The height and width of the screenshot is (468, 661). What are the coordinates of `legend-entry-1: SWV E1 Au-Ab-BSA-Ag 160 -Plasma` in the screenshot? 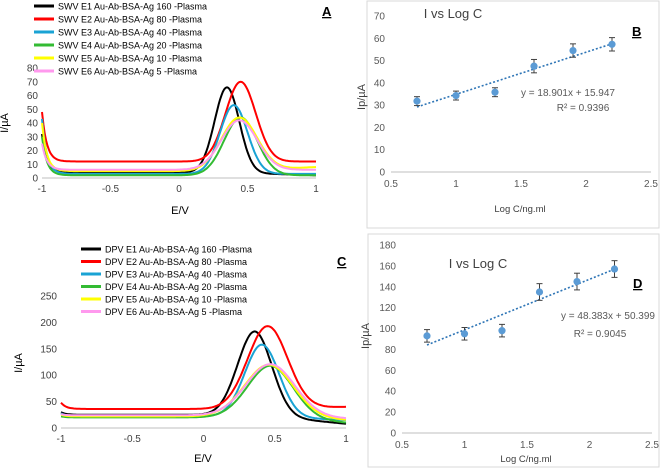 It's located at (132, 7).